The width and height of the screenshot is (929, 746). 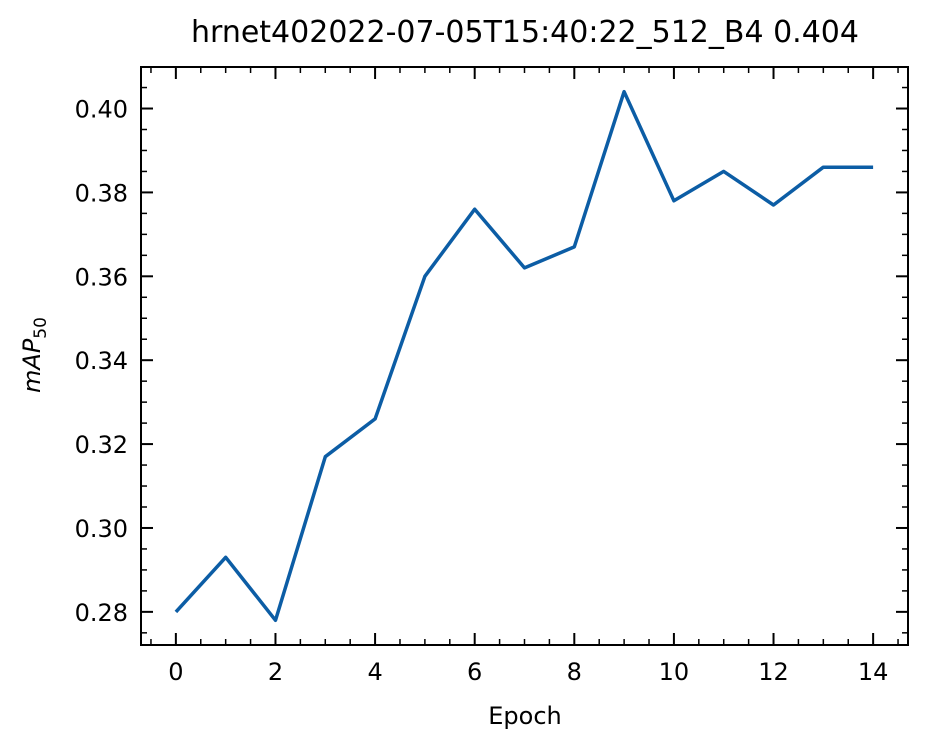 What do you see at coordinates (32, 365) in the screenshot?
I see `y-axis-label-main: mAP` at bounding box center [32, 365].